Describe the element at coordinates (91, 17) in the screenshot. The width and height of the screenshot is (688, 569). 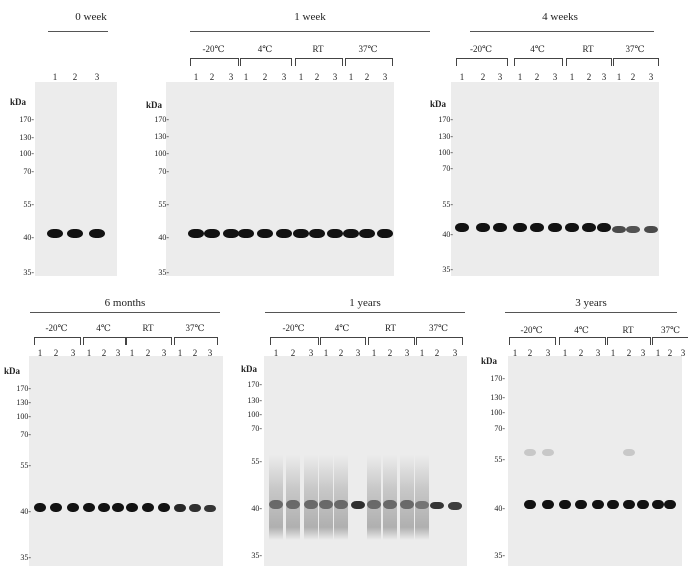
I see `panel-title: 0 week` at that location.